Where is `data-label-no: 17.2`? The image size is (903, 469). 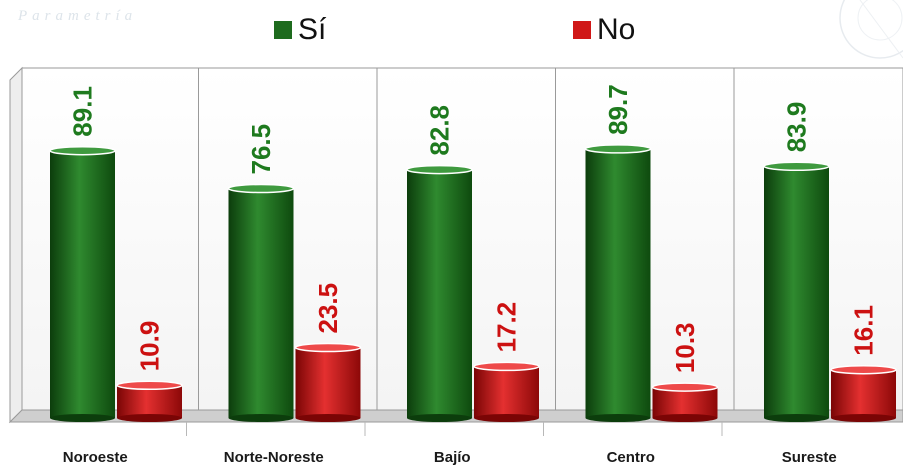 data-label-no: 17.2 is located at coordinates (507, 327).